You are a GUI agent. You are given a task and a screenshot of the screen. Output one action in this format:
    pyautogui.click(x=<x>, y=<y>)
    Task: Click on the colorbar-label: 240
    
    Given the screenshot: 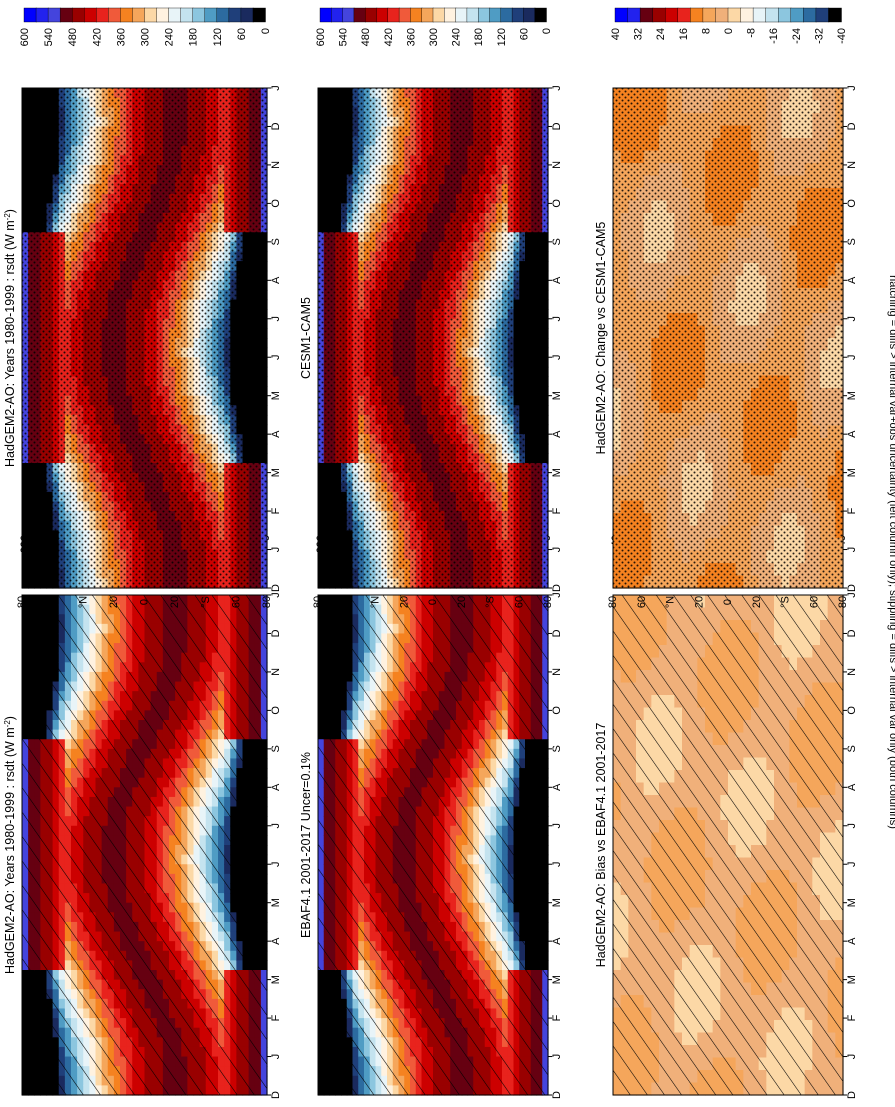 What is the action you would take?
    pyautogui.click(x=170, y=37)
    